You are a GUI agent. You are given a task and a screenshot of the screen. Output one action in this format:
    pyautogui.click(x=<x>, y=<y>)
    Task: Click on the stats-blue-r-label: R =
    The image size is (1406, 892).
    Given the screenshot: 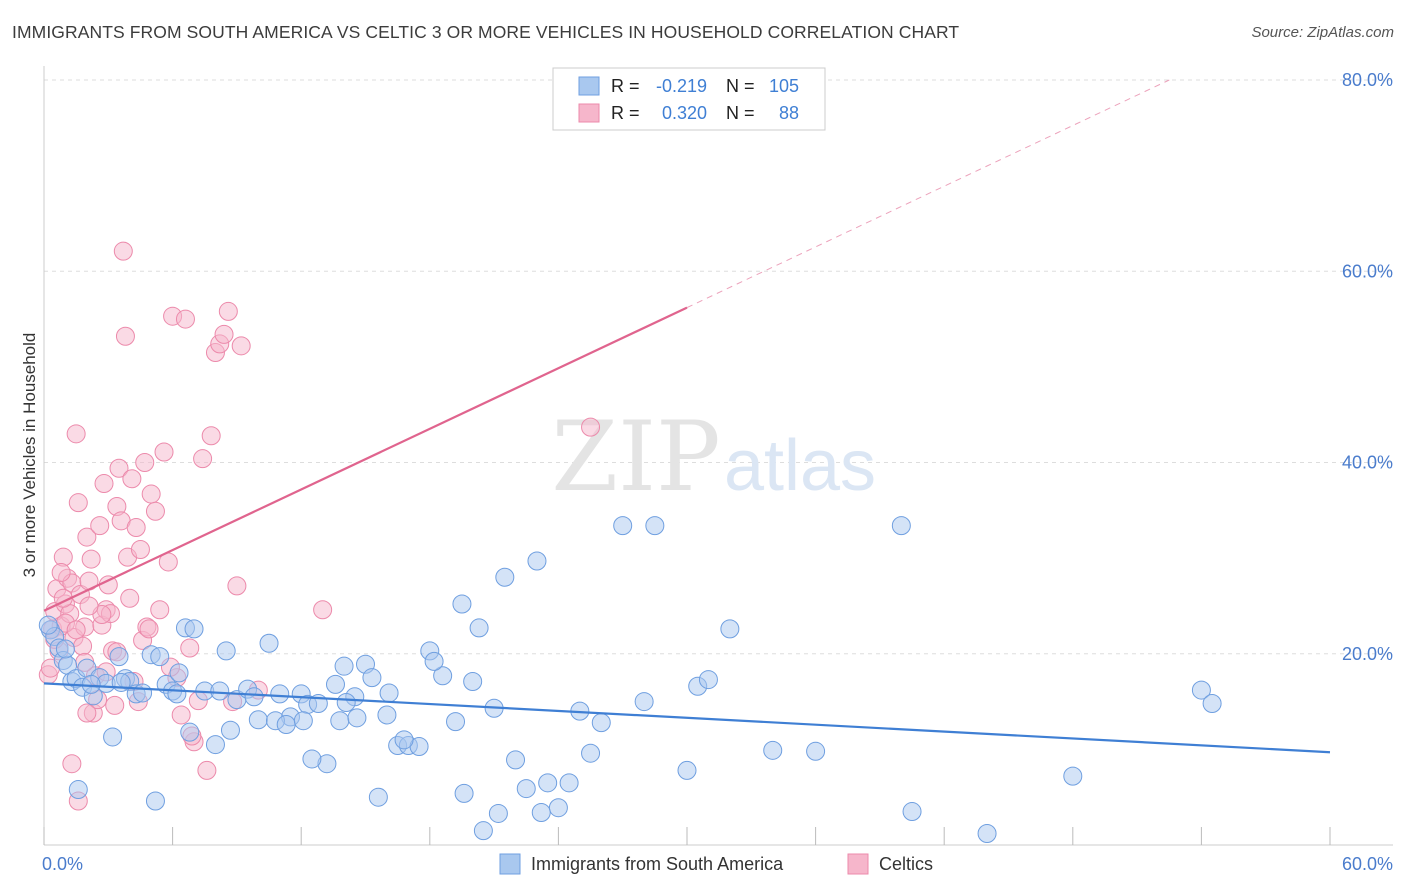 What is the action you would take?
    pyautogui.click(x=625, y=86)
    